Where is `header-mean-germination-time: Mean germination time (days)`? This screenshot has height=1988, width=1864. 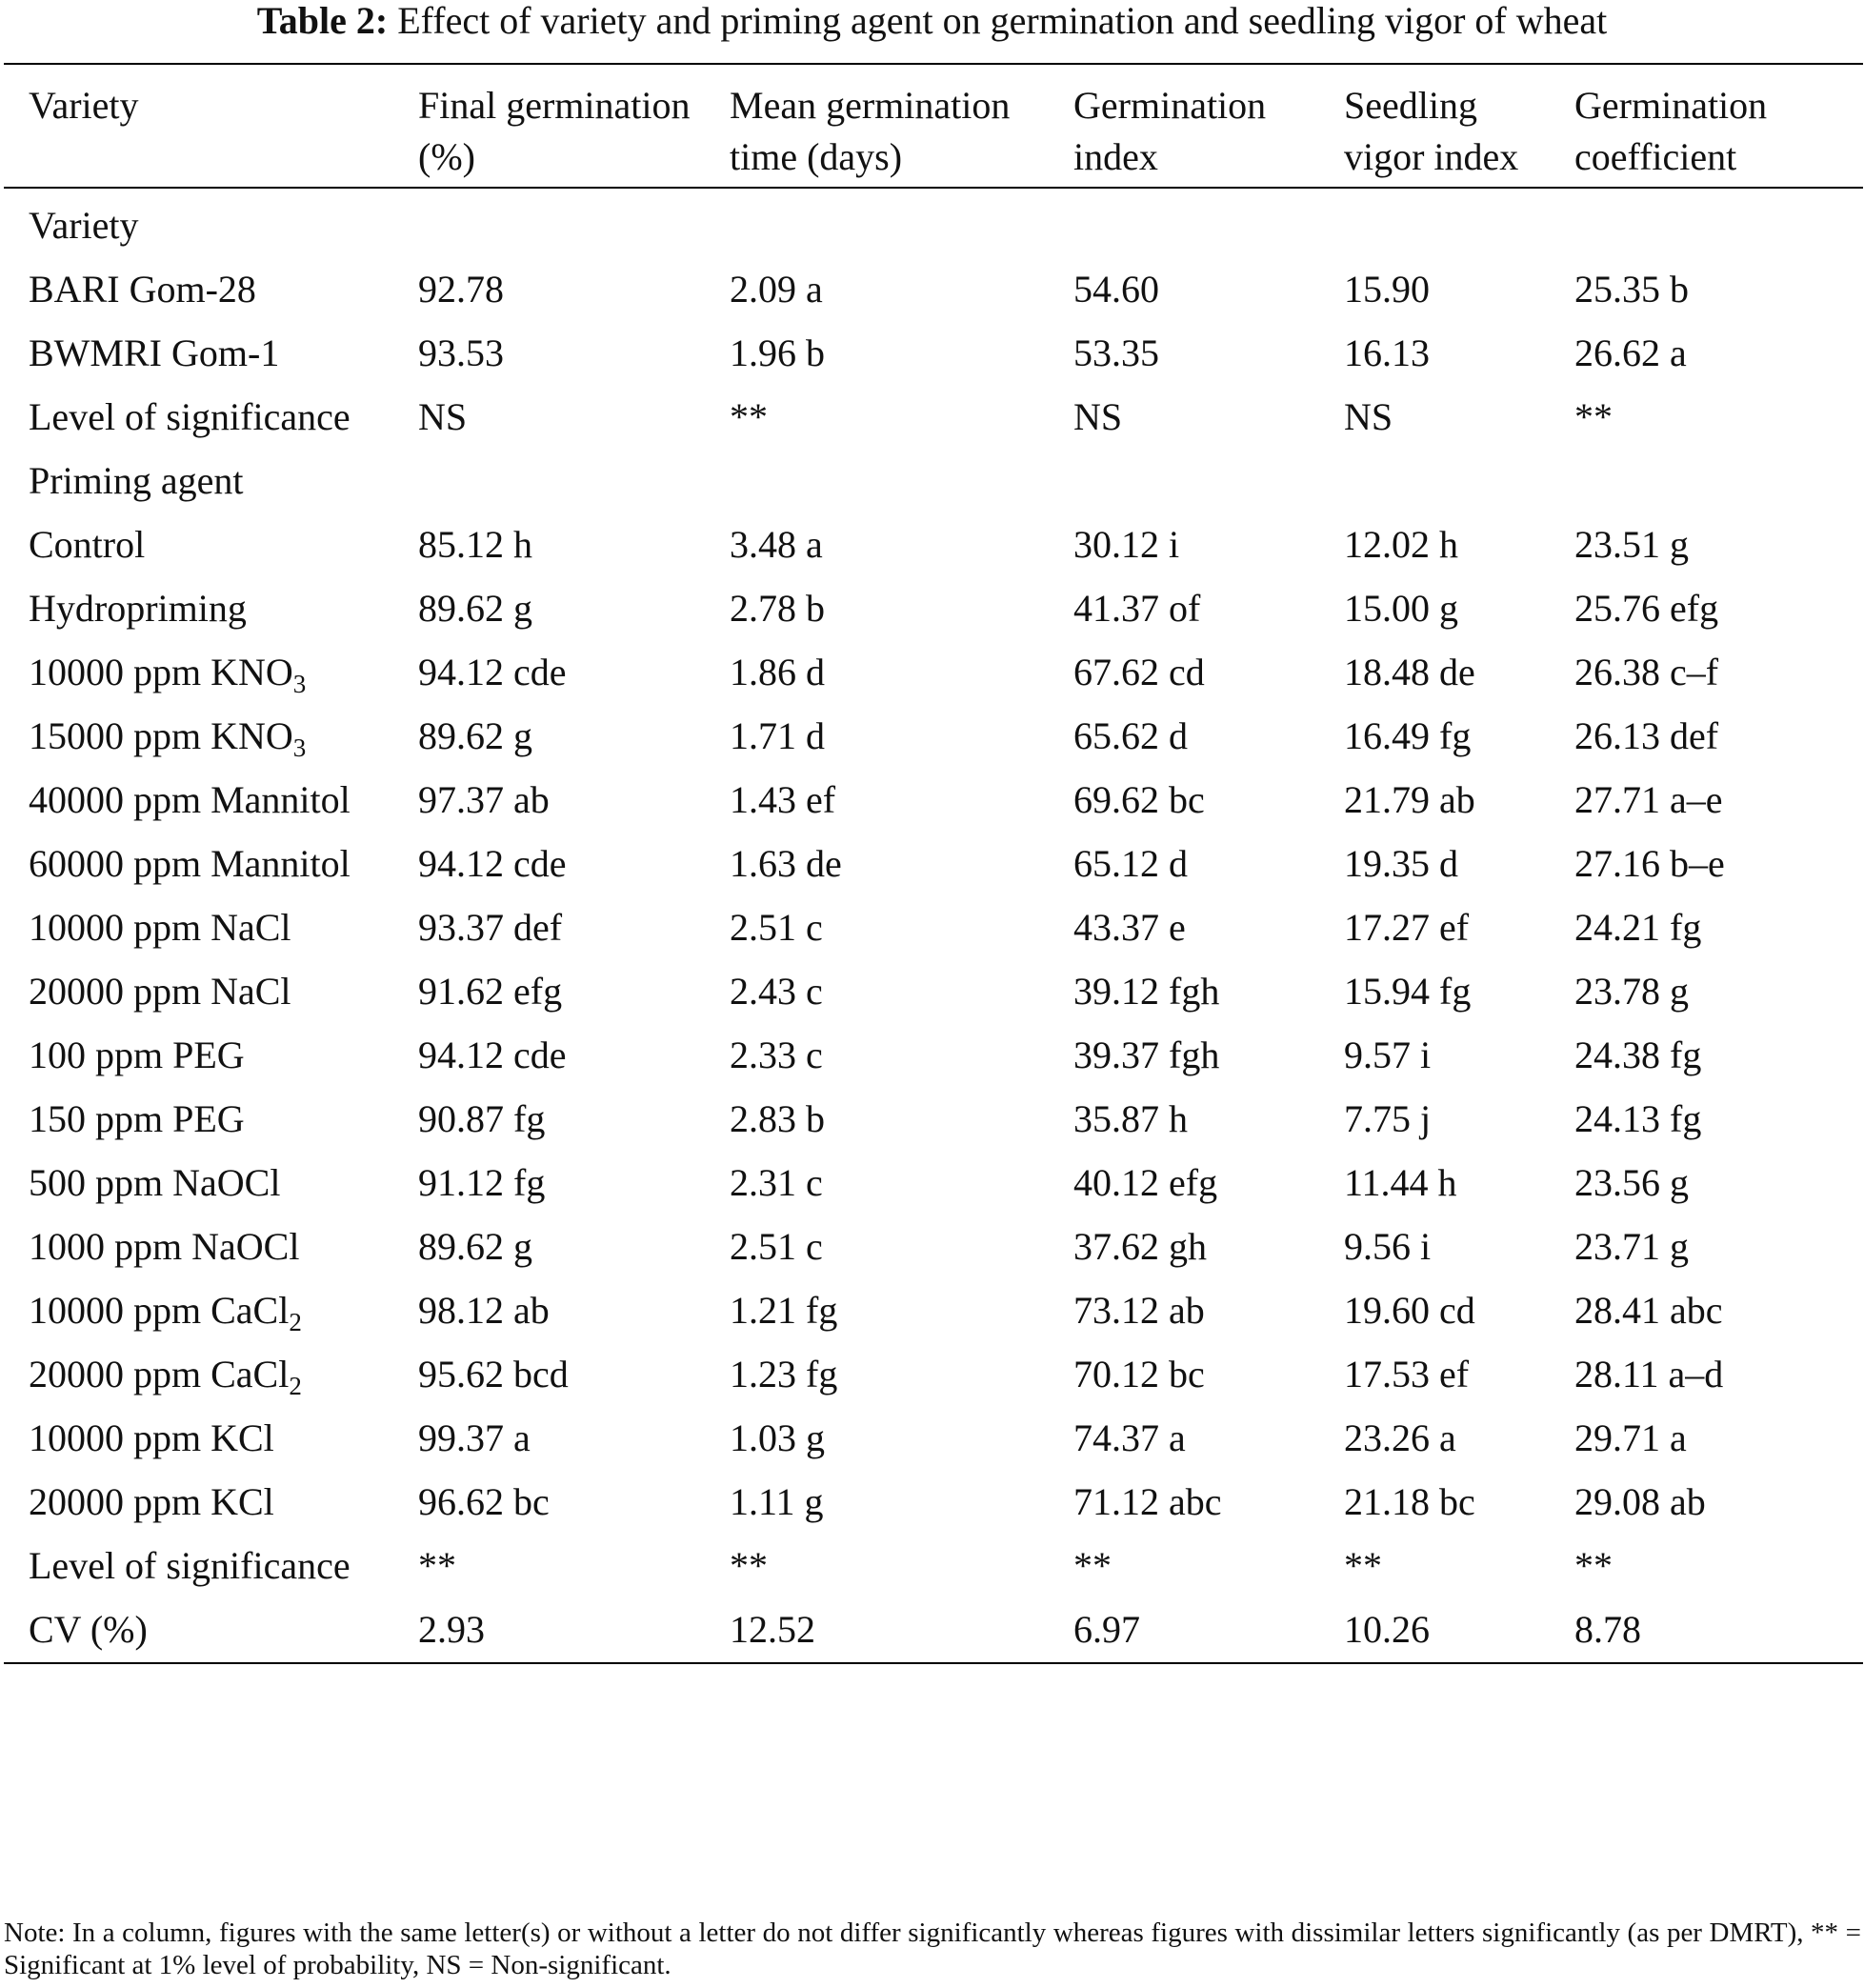
header-mean-germination-time: Mean germination time (days) is located at coordinates (870, 131).